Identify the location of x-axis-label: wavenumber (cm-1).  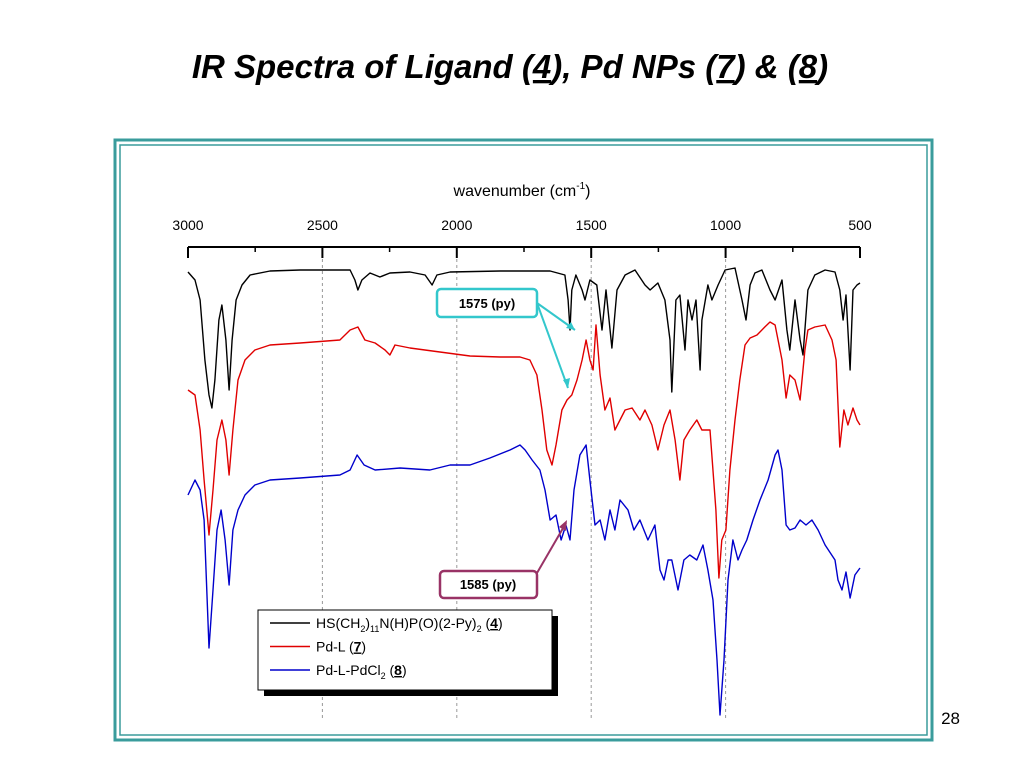
(522, 190).